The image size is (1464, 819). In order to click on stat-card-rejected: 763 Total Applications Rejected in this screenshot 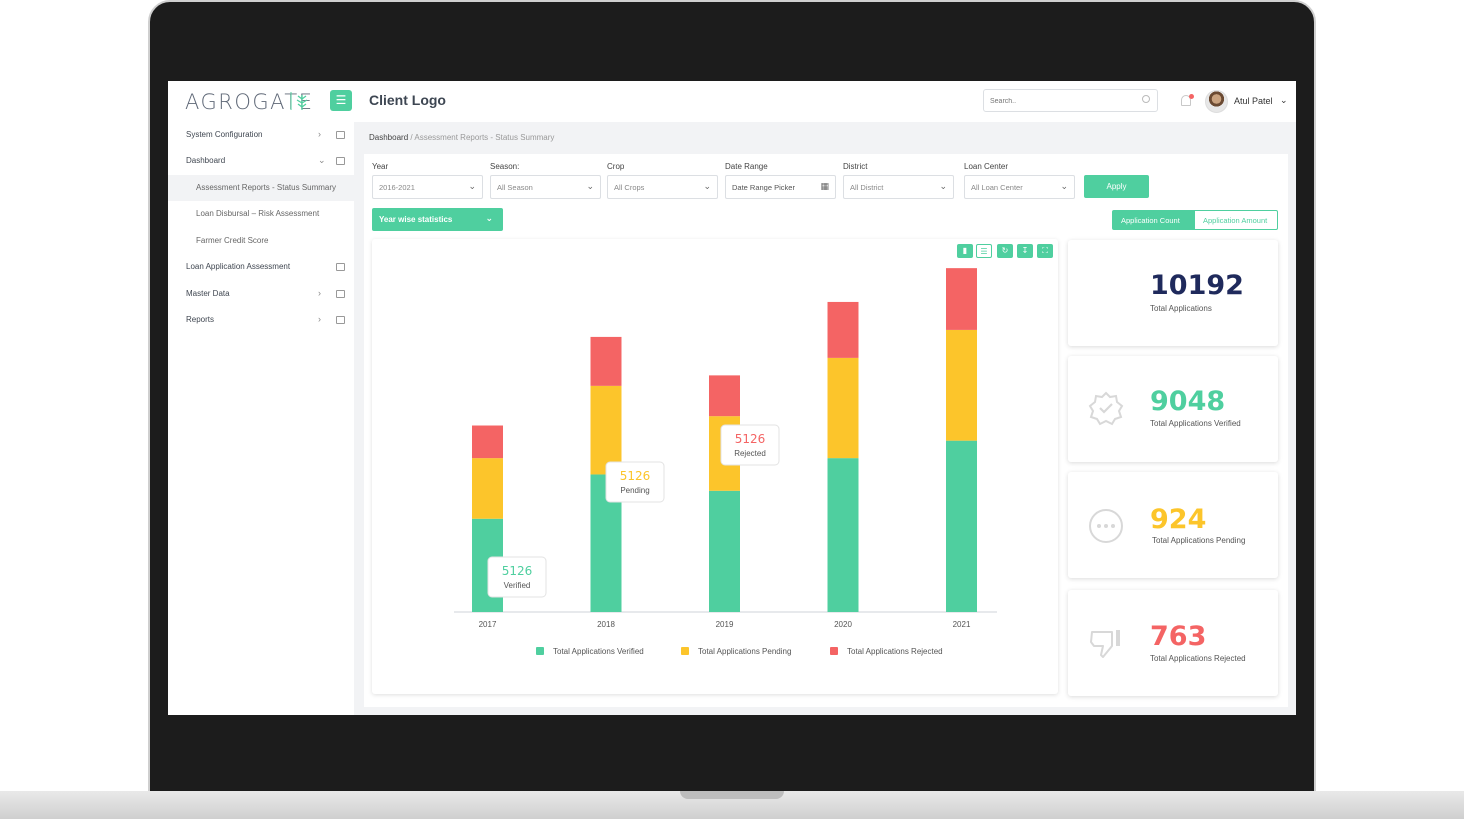, I will do `click(1173, 643)`.